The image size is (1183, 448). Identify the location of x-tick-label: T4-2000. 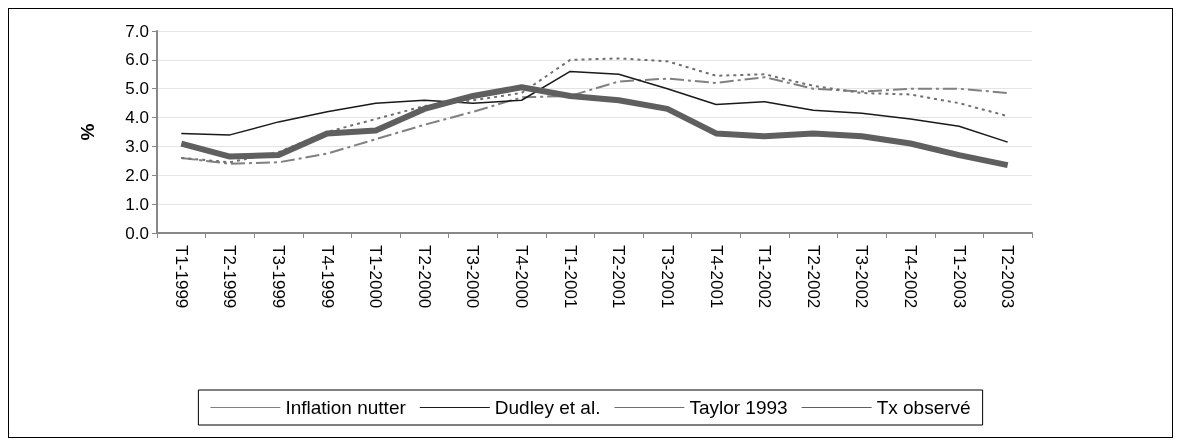
(522, 277).